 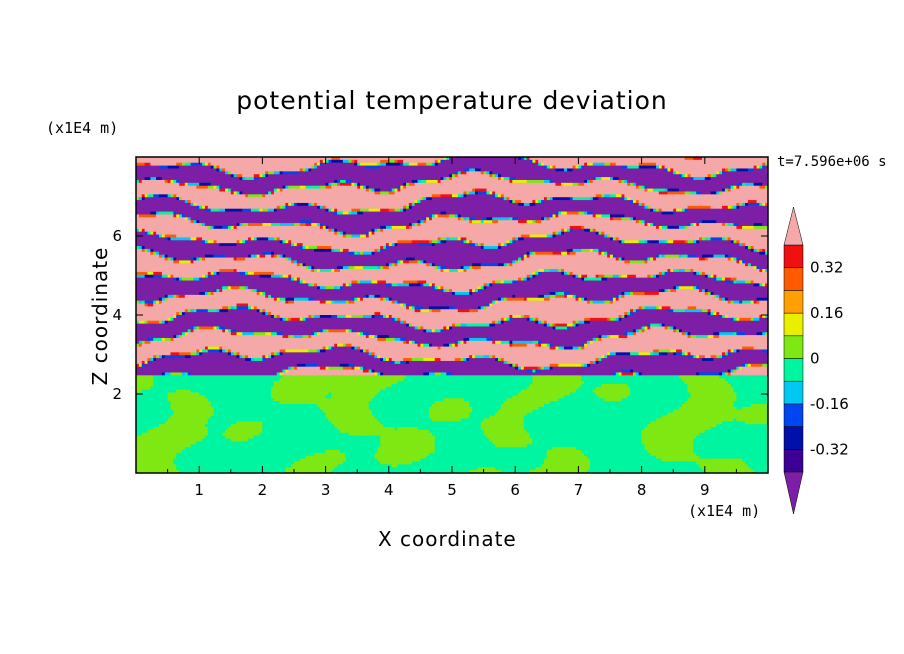 What do you see at coordinates (389, 490) in the screenshot?
I see `x-tick-label: 4` at bounding box center [389, 490].